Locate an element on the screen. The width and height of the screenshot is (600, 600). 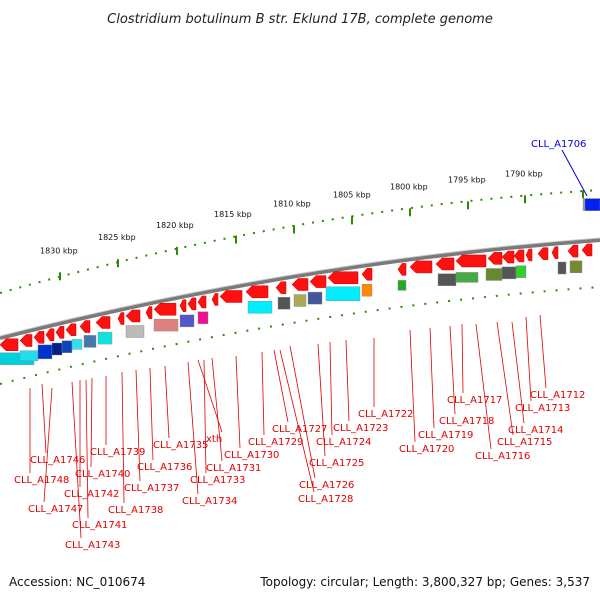
gene-label: CLL_A1712 is located at coordinates (557, 395).